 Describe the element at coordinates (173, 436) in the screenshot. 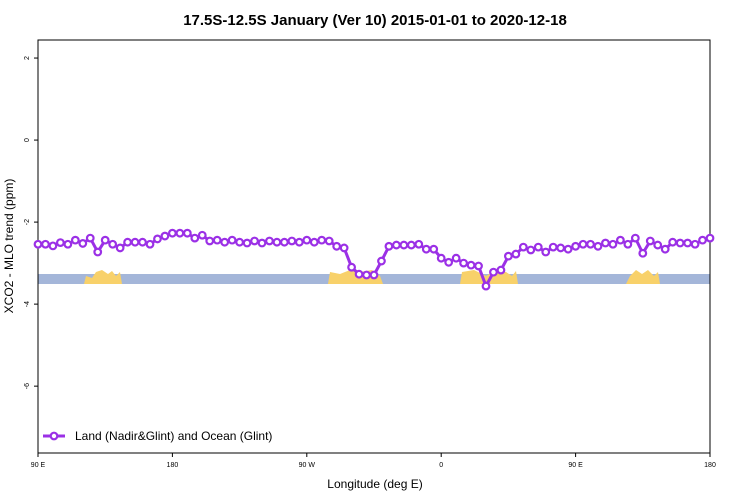

I see `legend-label: Land (Nadir&Glint) and Ocean (Glint)` at that location.